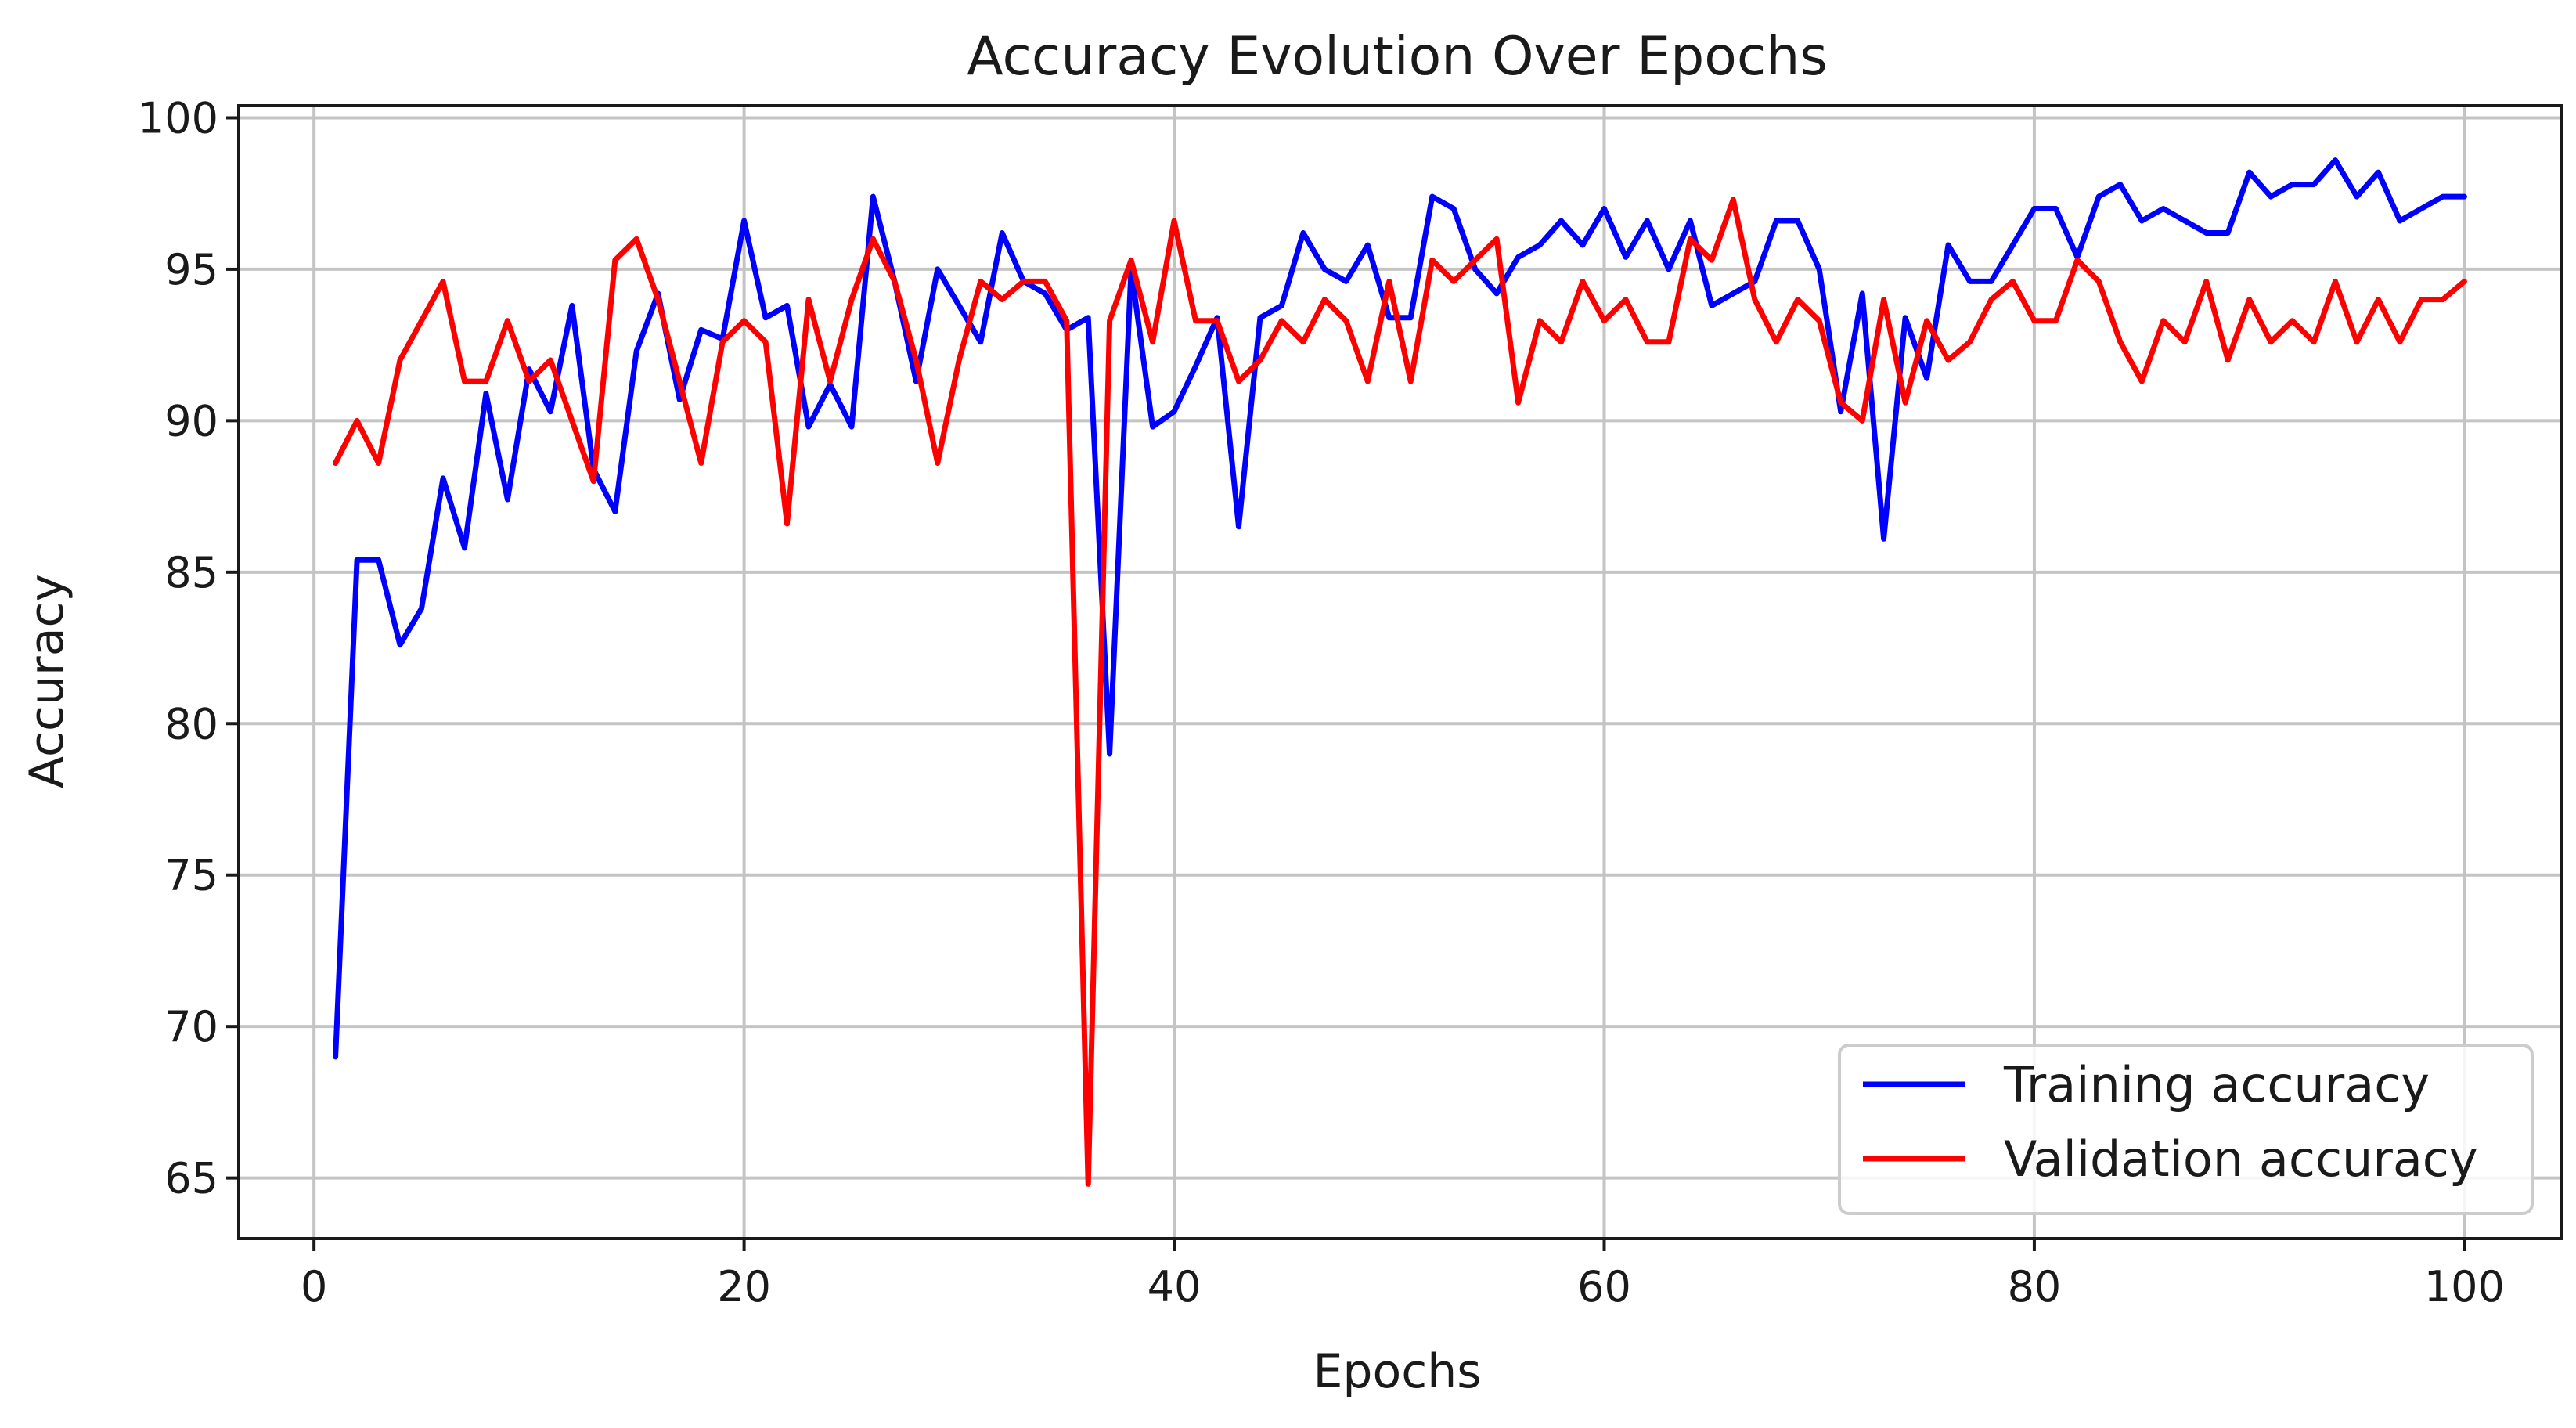 Image resolution: width=2576 pixels, height=1428 pixels. Describe the element at coordinates (1397, 1371) in the screenshot. I see `x-axis-label: Epochs` at that location.